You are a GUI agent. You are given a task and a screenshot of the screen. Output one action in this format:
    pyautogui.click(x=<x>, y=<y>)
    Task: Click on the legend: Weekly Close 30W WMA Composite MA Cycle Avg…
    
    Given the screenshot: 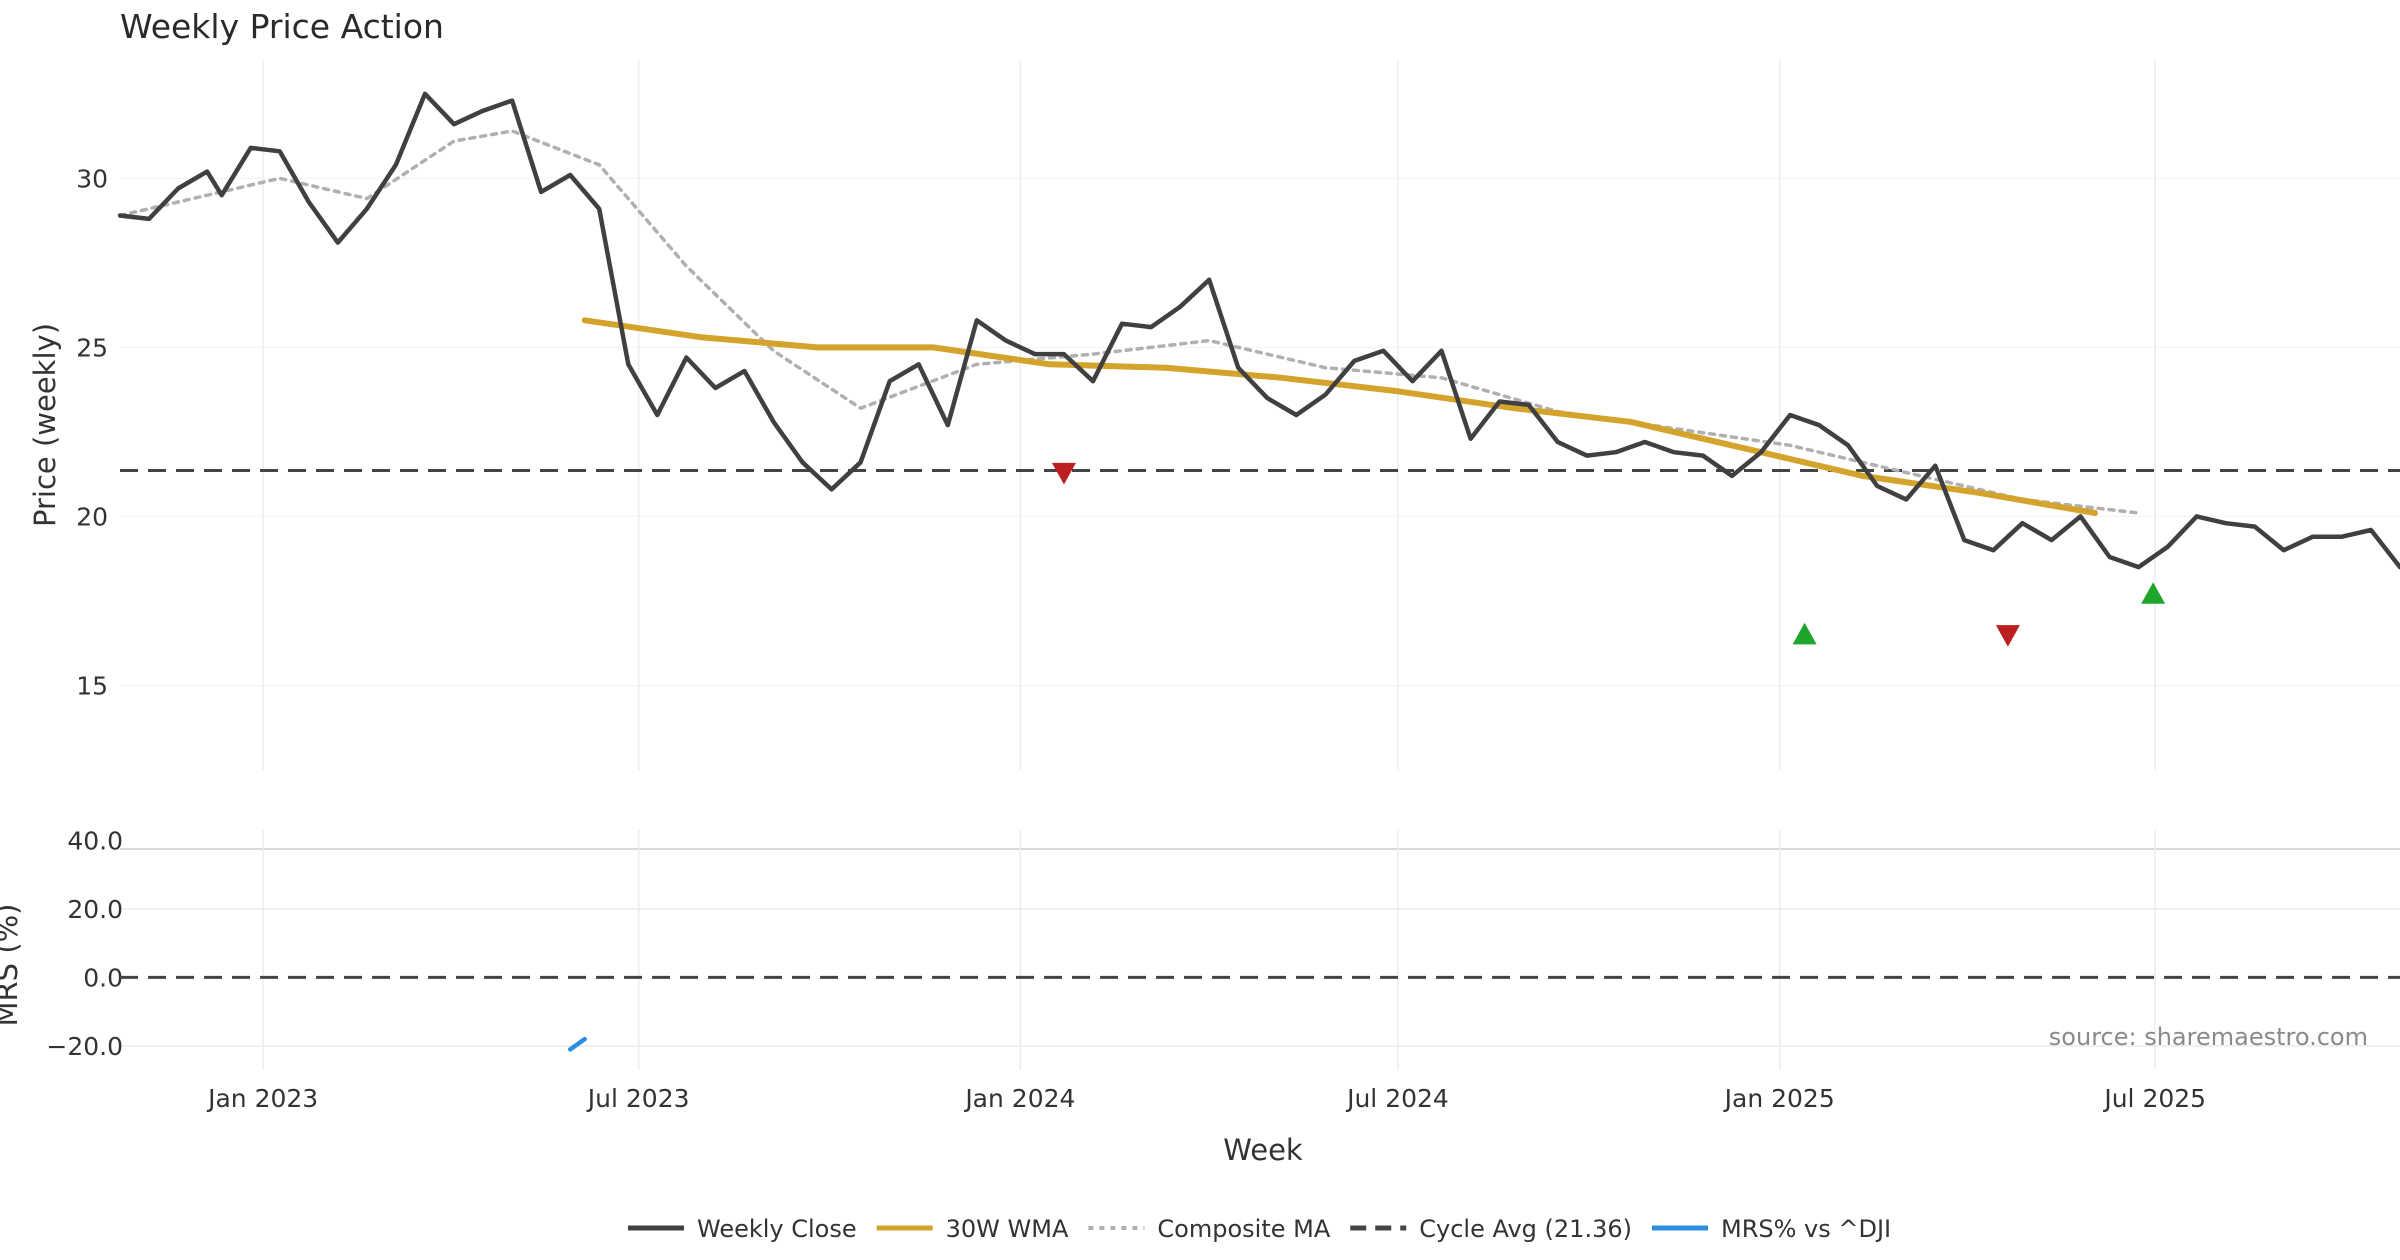 What is the action you would take?
    pyautogui.click(x=1259, y=1229)
    